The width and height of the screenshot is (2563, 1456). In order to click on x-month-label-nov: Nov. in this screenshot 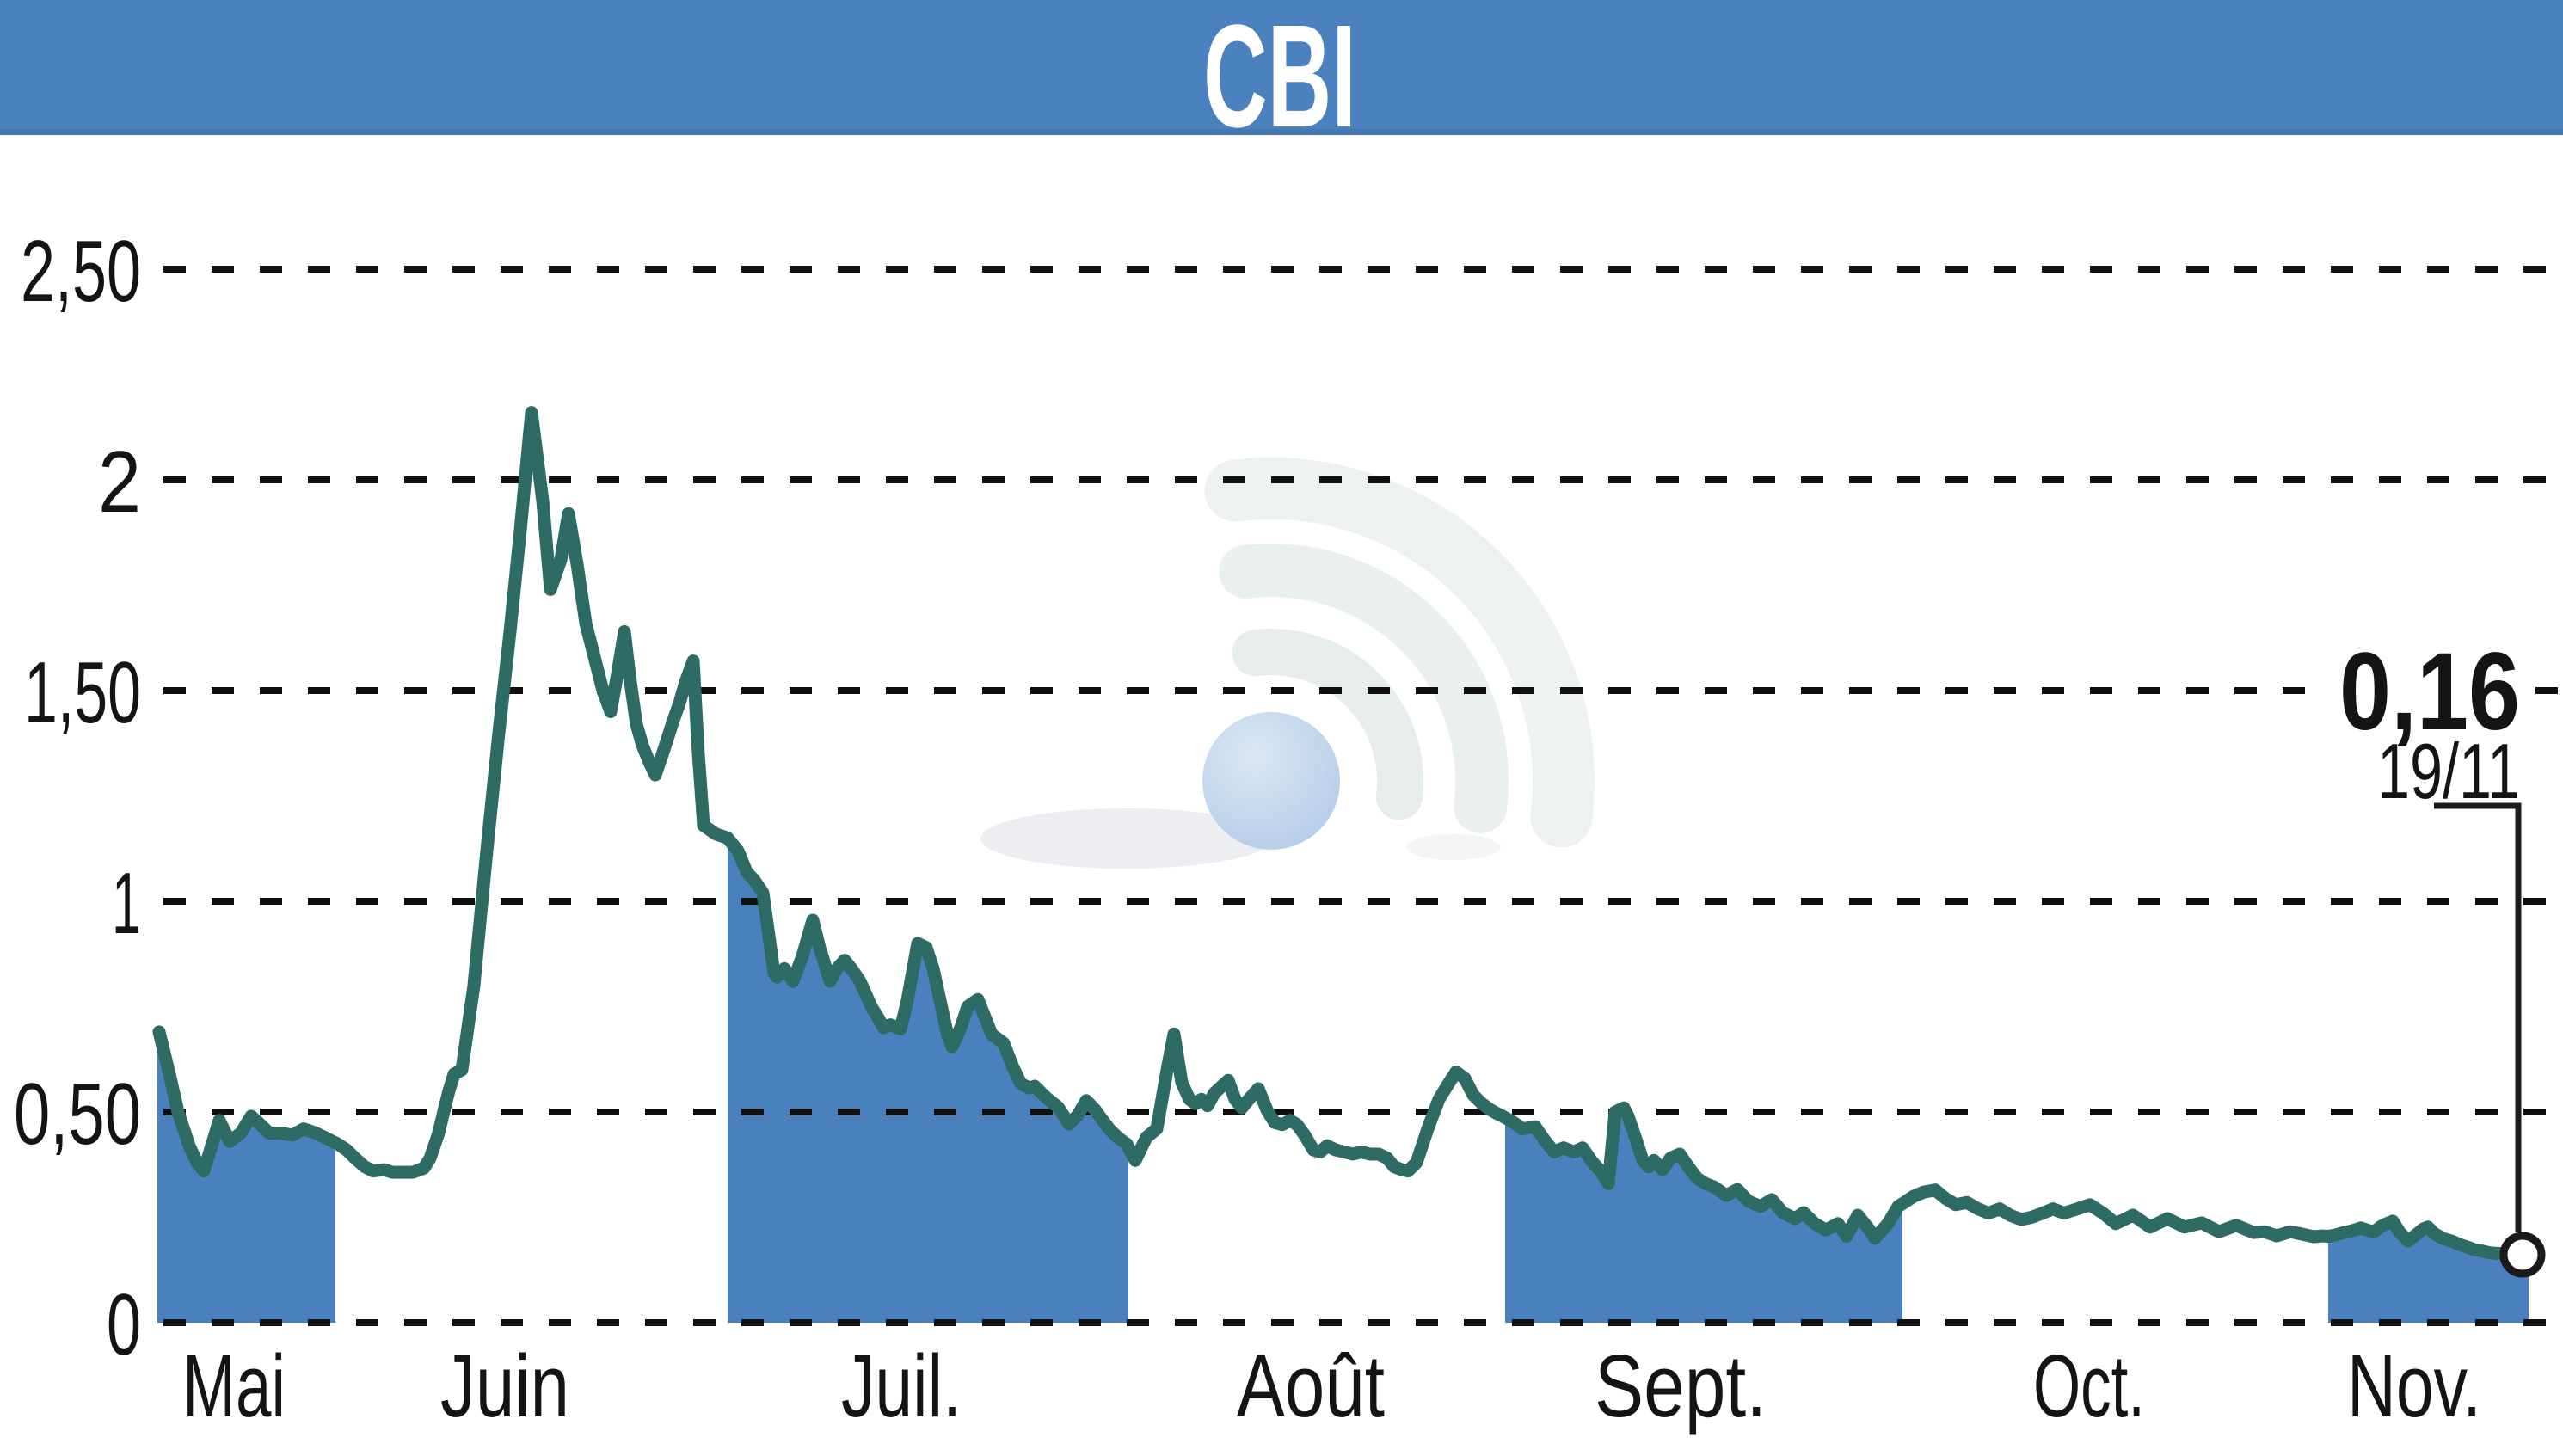, I will do `click(2414, 1386)`.